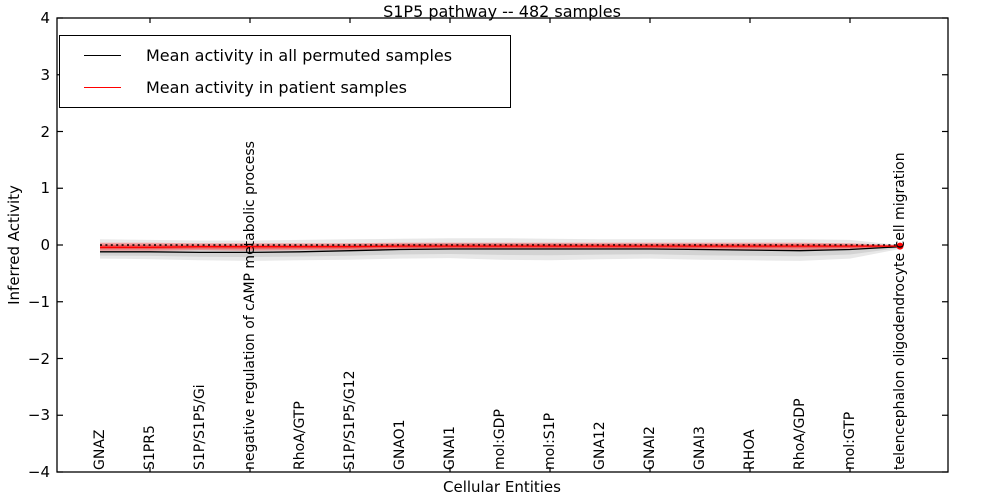 This screenshot has width=1000, height=500. I want to click on x-tick-label: GNAI3, so click(700, 448).